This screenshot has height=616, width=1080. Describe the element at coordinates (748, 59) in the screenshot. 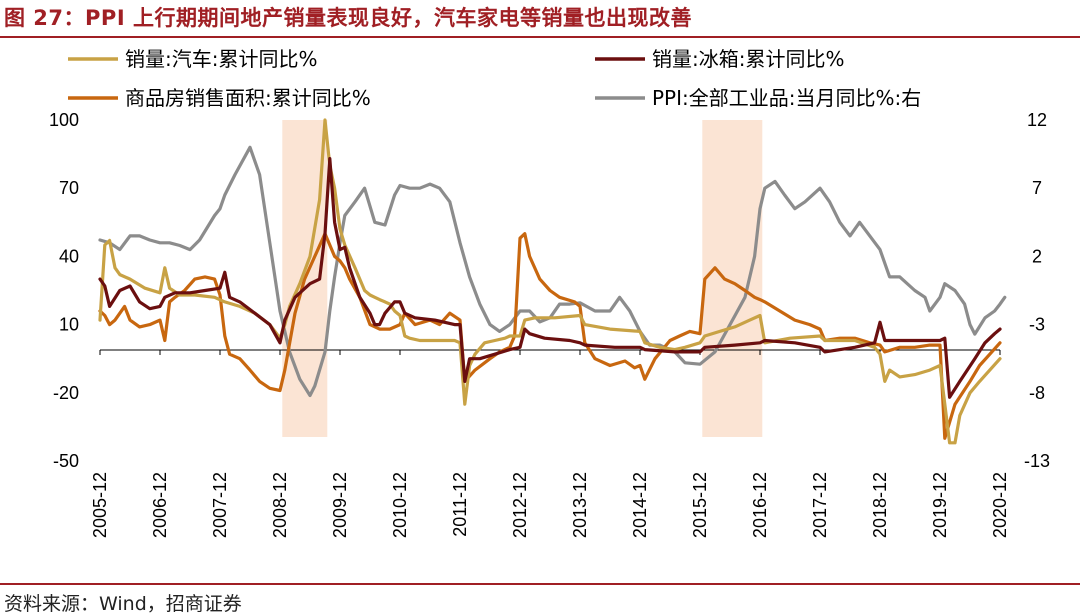

I see `legend-label: 销量:冰箱:累计同比%` at that location.